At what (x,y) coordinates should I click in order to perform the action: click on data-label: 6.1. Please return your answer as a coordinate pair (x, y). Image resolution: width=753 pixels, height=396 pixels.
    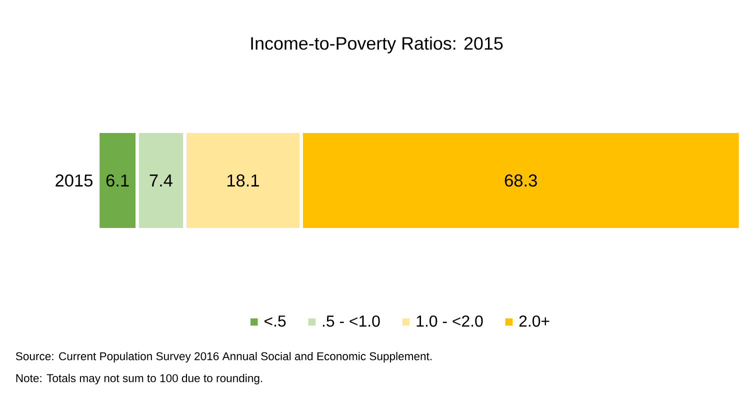
    Looking at the image, I should click on (117, 180).